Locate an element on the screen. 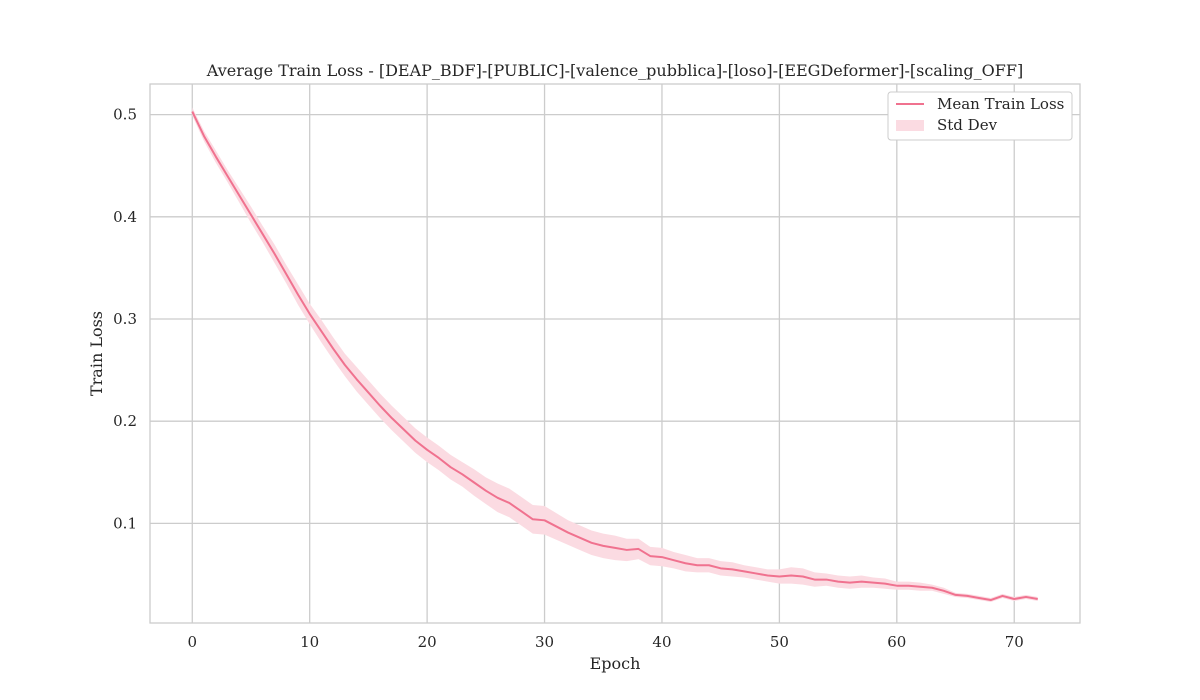 The height and width of the screenshot is (700, 1200). x-axis-ticks: 0 10 20 30 40 50 60 70 is located at coordinates (605, 642).